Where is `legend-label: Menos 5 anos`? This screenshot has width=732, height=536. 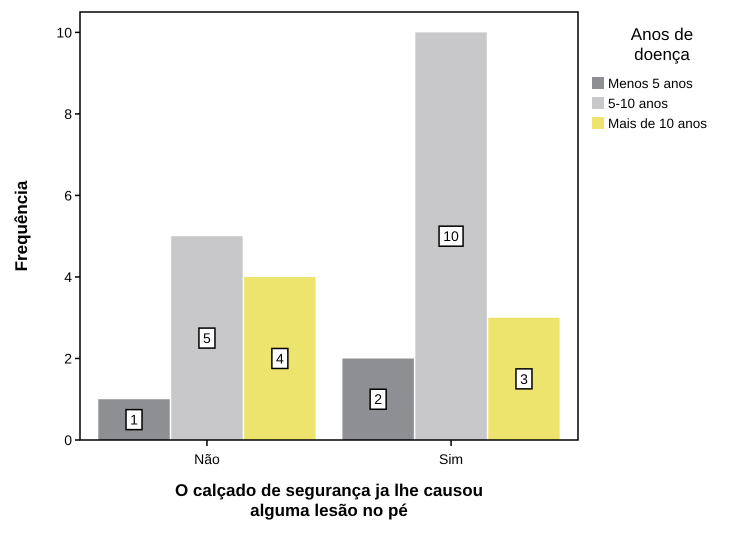
legend-label: Menos 5 anos is located at coordinates (651, 83).